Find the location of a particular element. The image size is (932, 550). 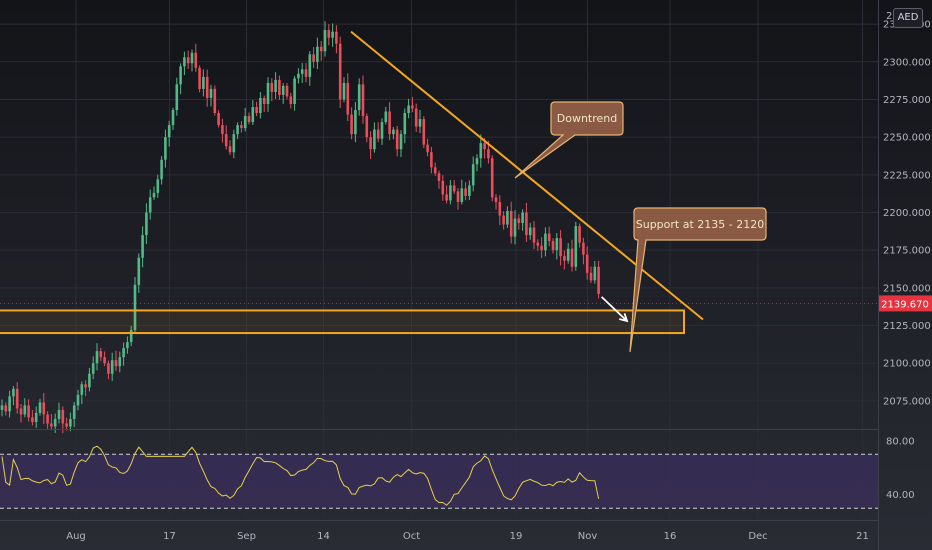

support-zone is located at coordinates (342, 322).